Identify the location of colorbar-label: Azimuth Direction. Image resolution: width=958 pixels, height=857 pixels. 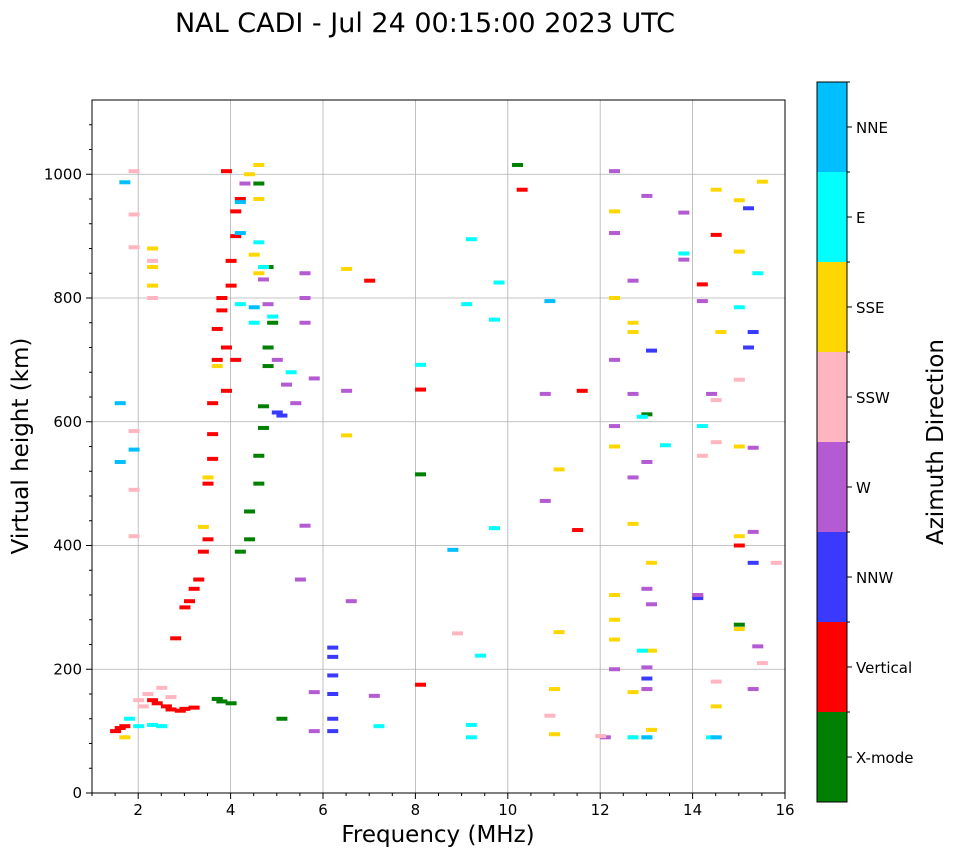
(936, 442).